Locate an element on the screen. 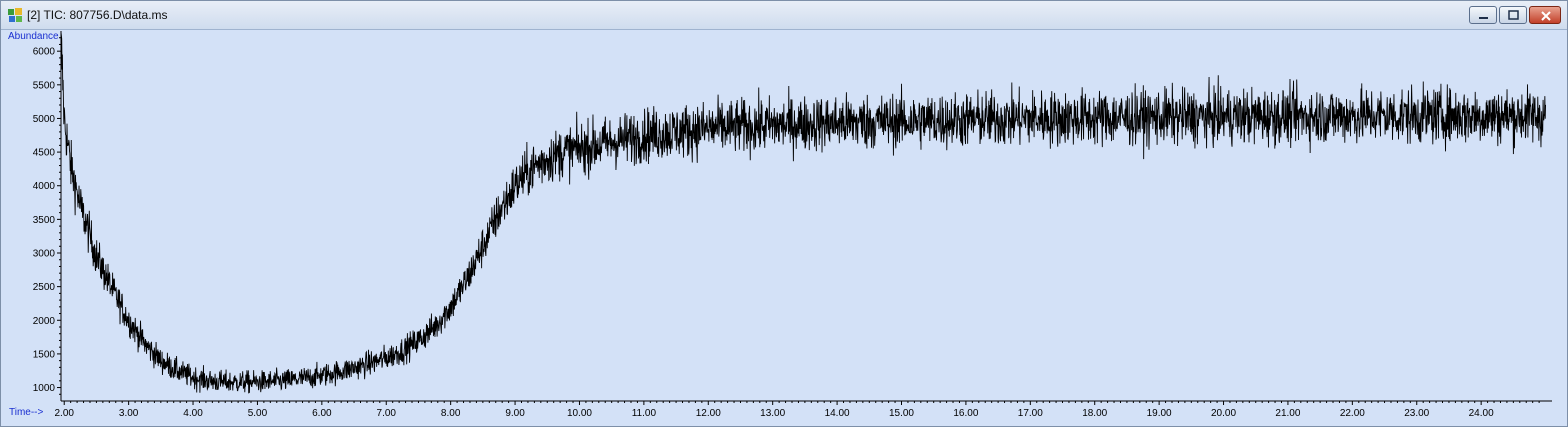  x-tick-label: 22.00 is located at coordinates (1352, 413).